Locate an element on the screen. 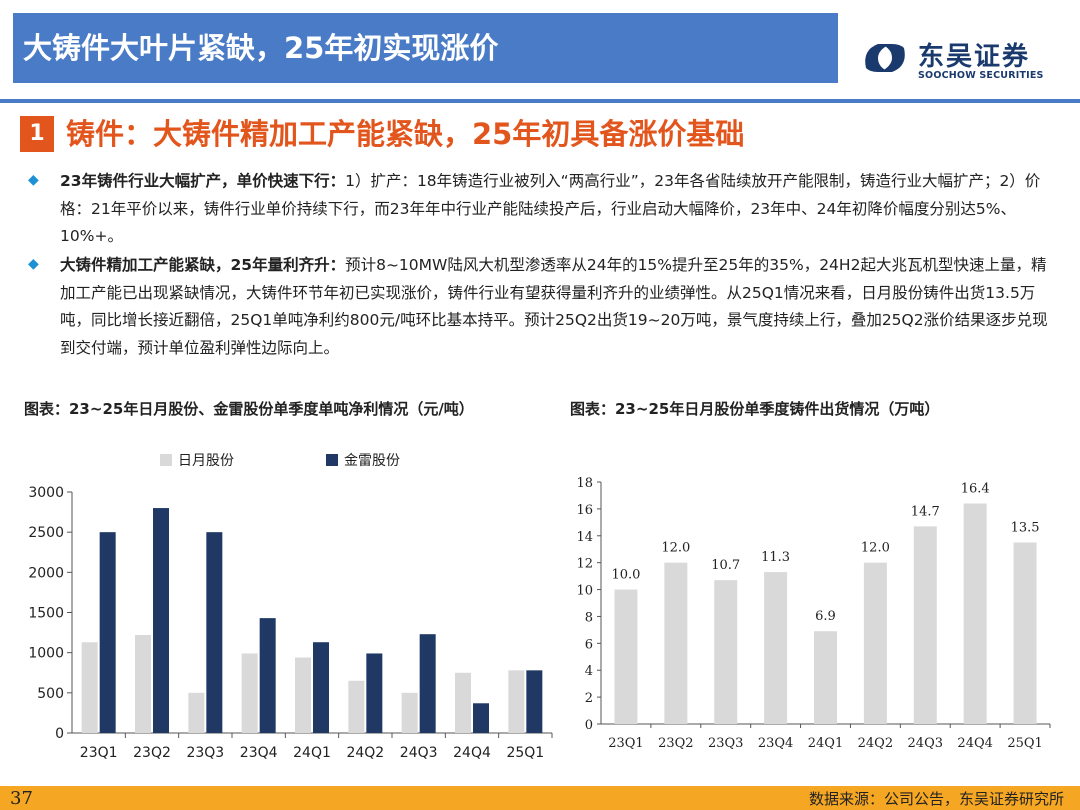 This screenshot has width=1080, height=810. y-tick-label: 10 is located at coordinates (584, 591).